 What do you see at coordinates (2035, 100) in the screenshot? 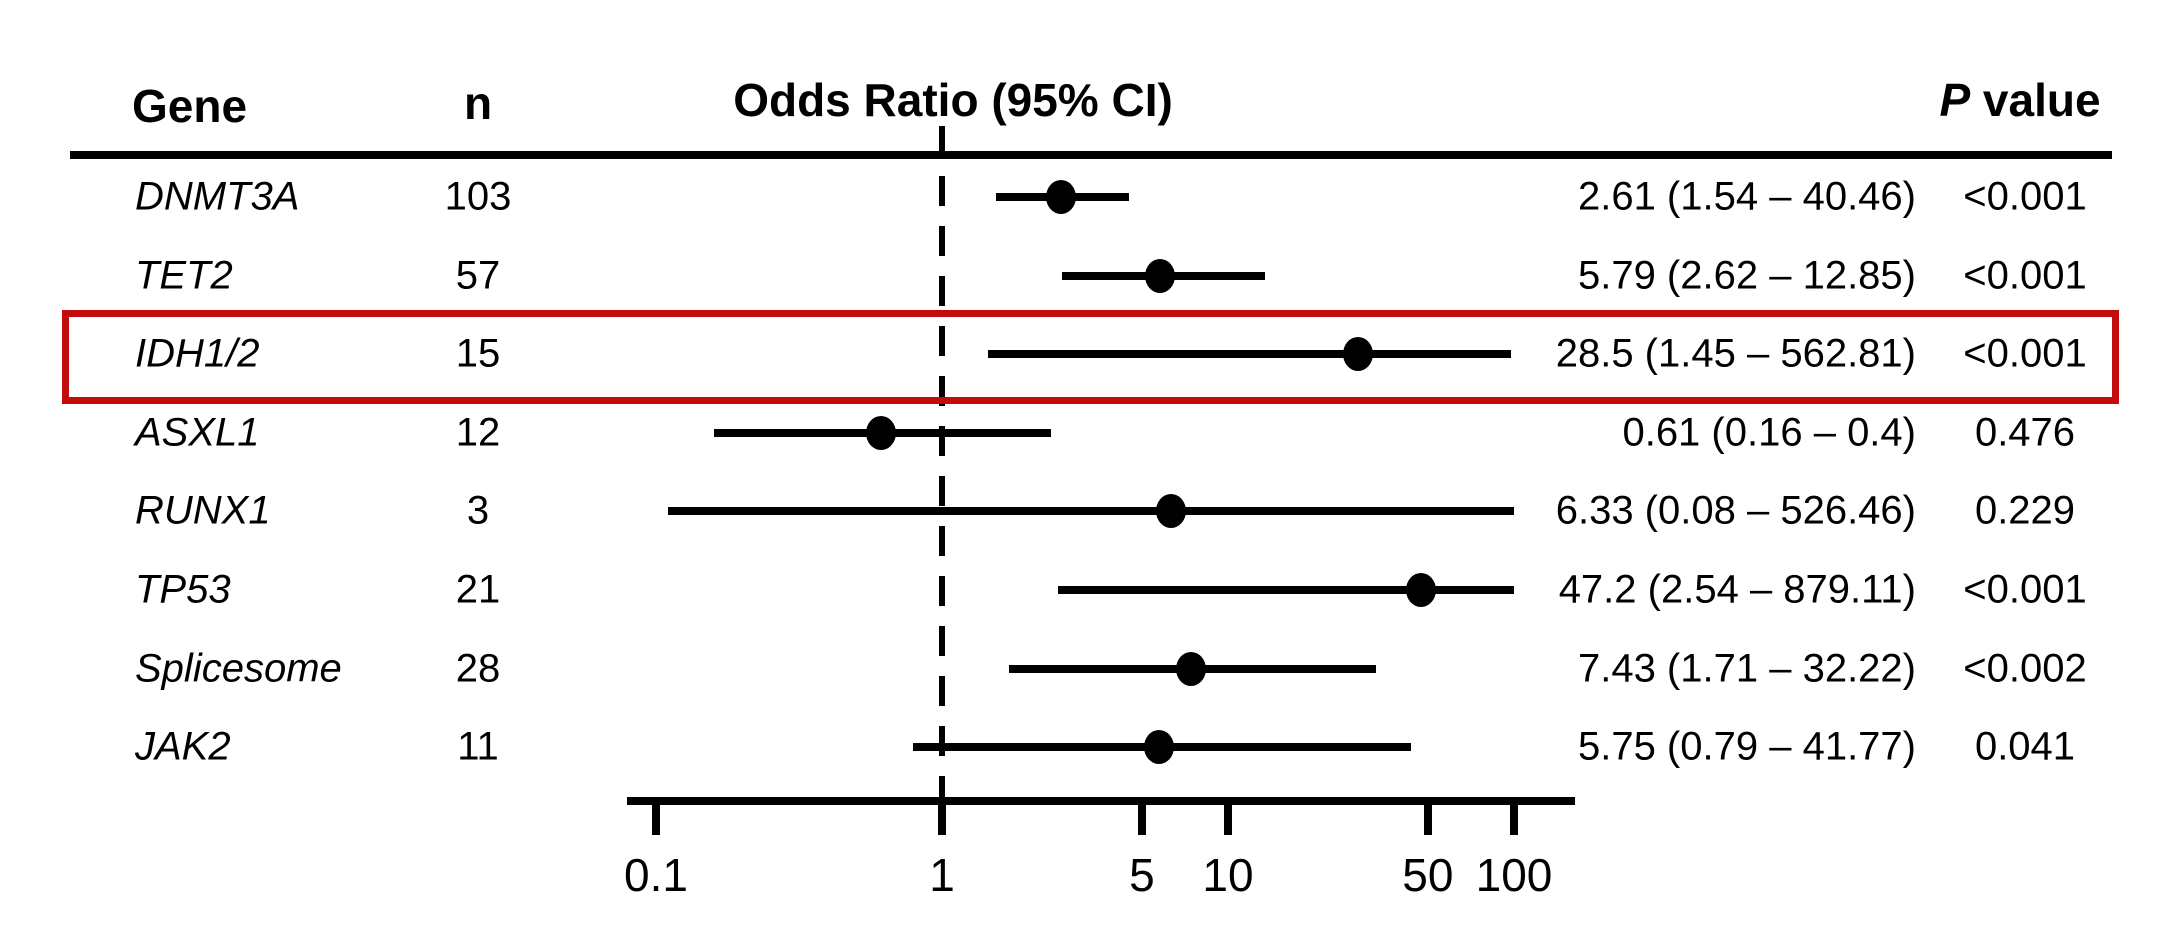
I see `p-value-header-rest: value` at bounding box center [2035, 100].